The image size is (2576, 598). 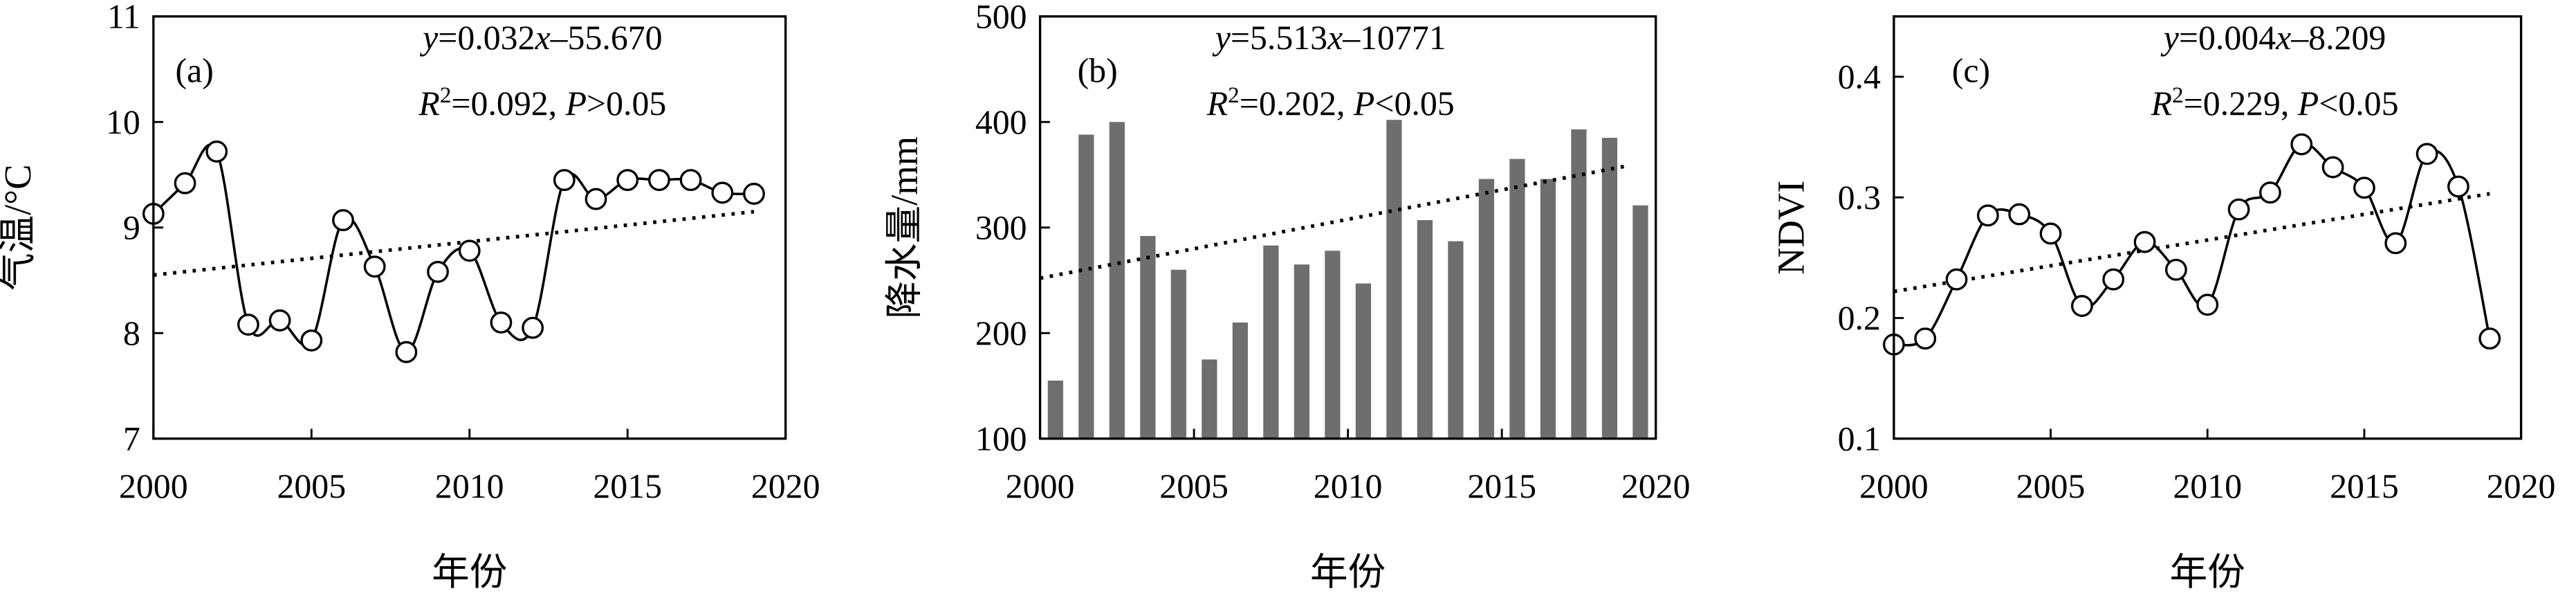 I want to click on y-tick-label: 400, so click(x=1001, y=122).